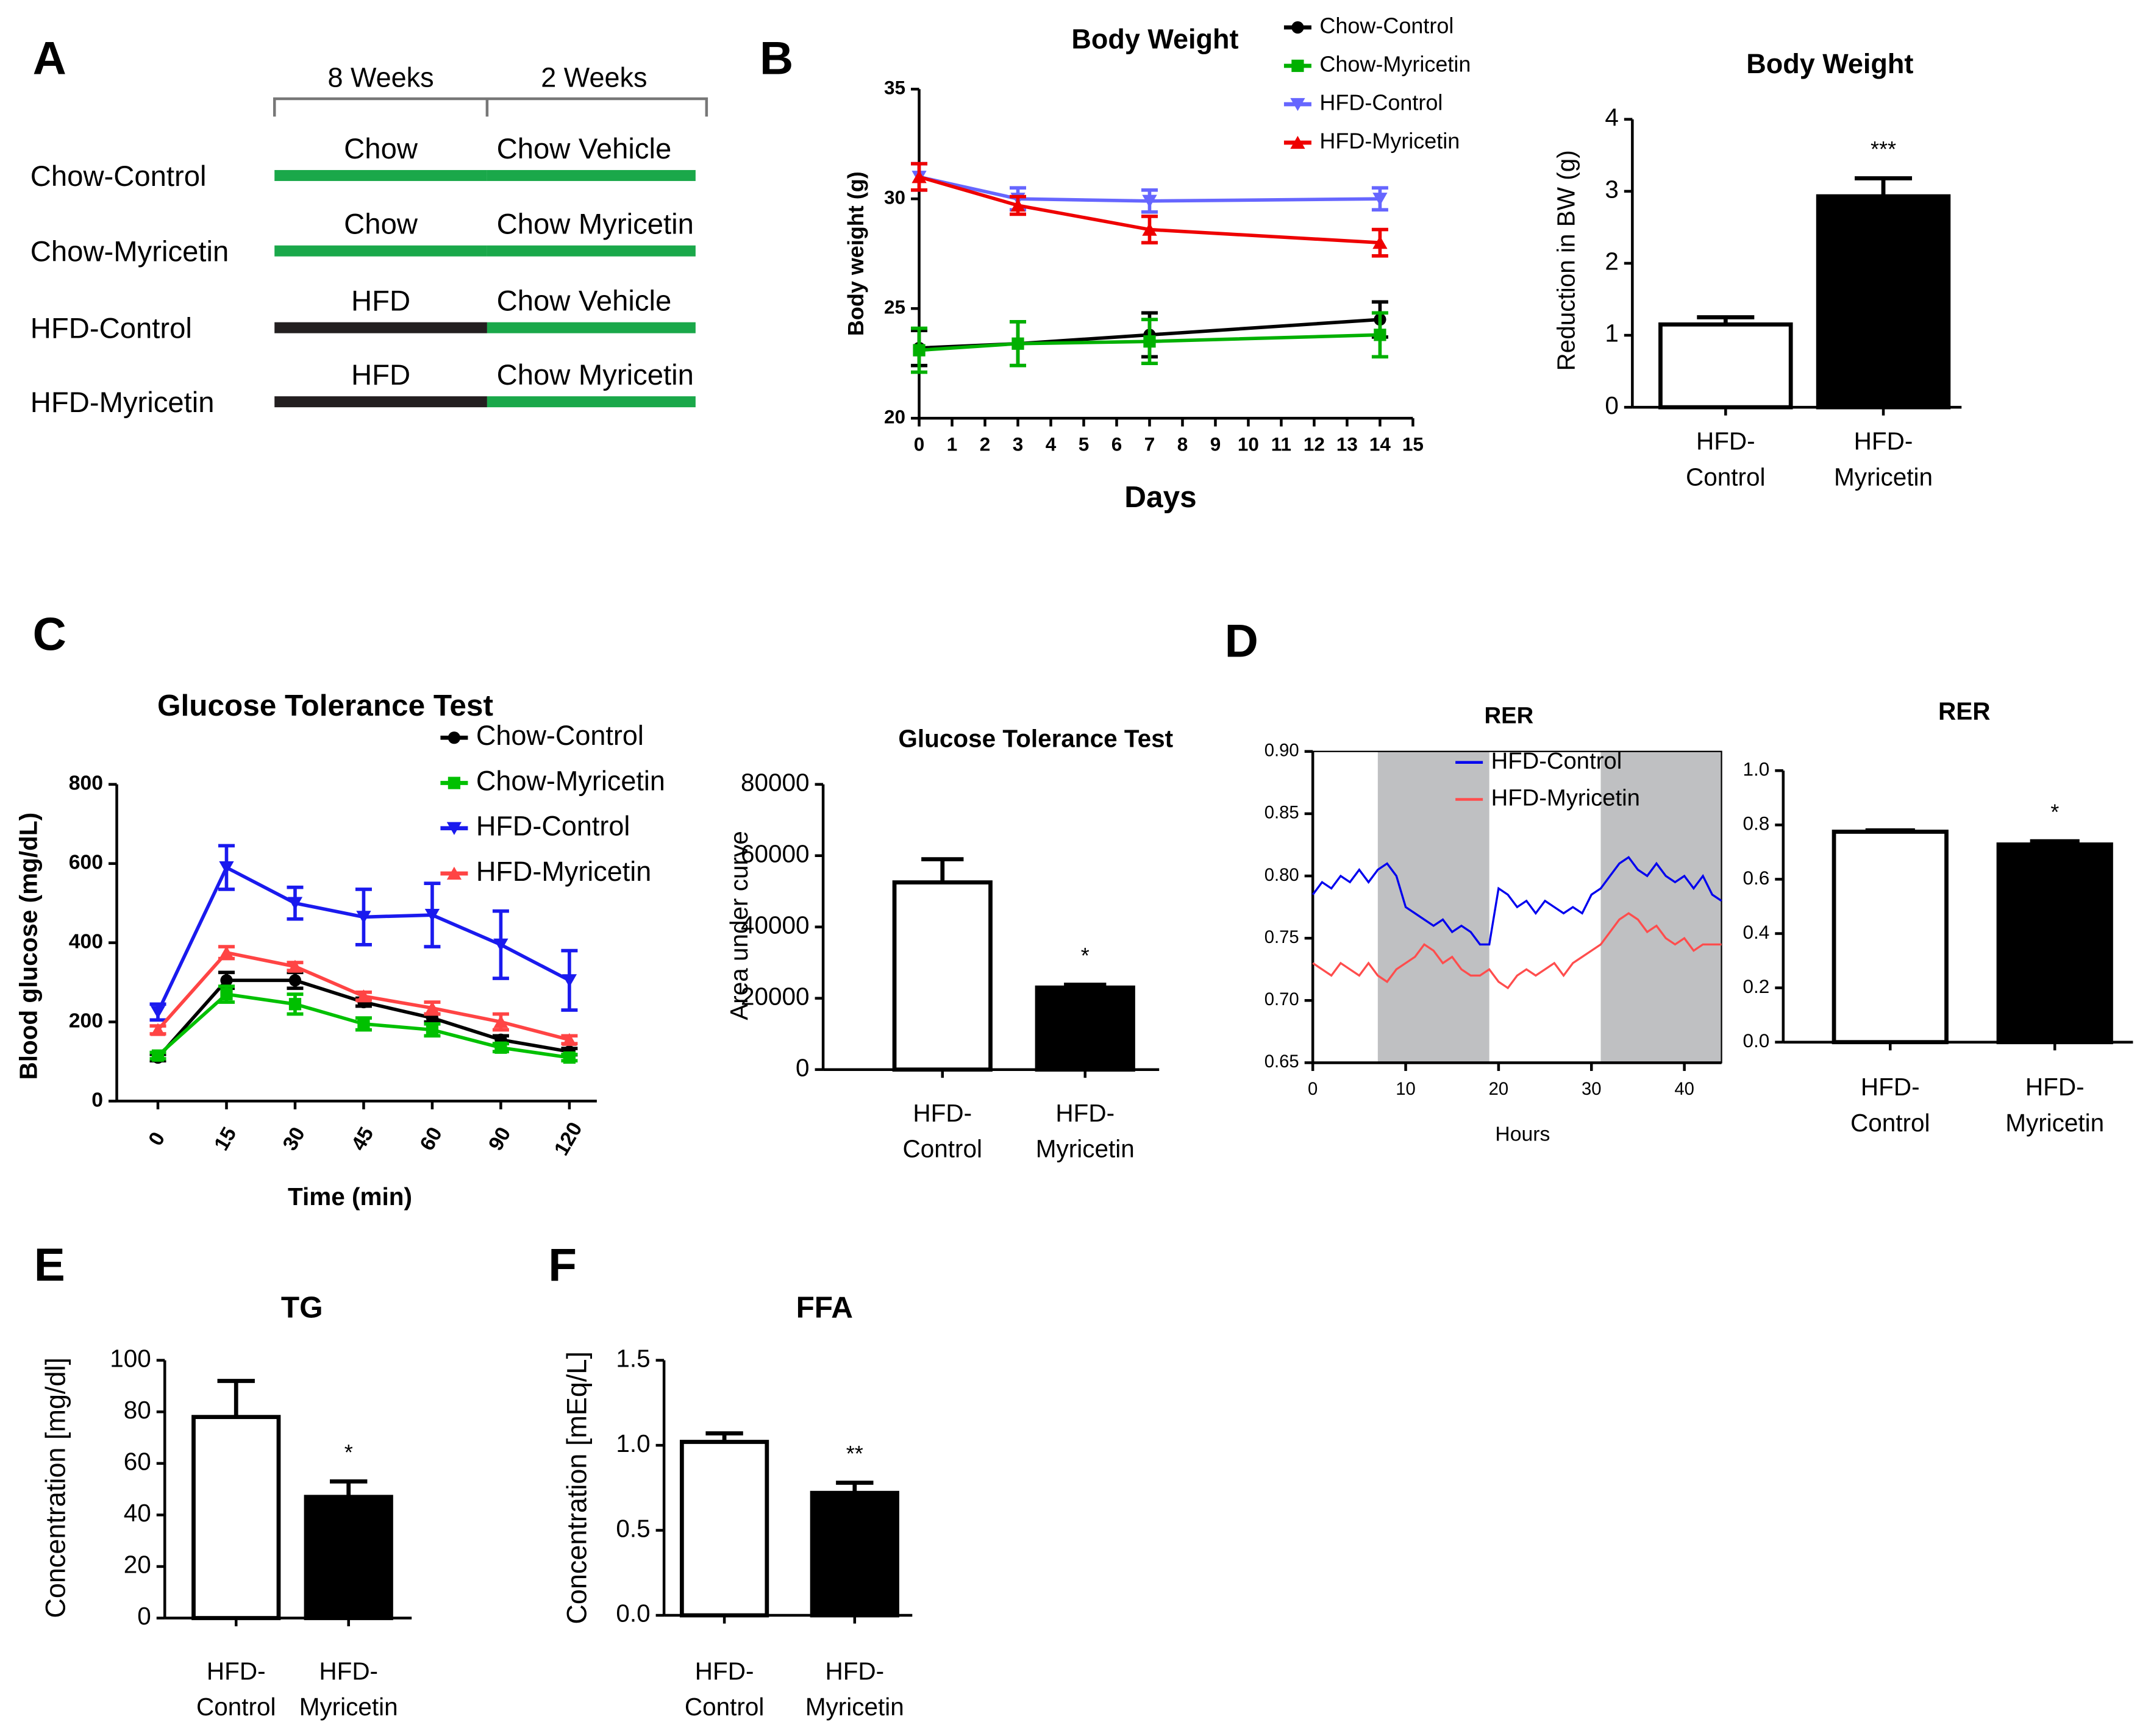  Describe the element at coordinates (1183, 444) in the screenshot. I see `x-tick-label: 8` at that location.